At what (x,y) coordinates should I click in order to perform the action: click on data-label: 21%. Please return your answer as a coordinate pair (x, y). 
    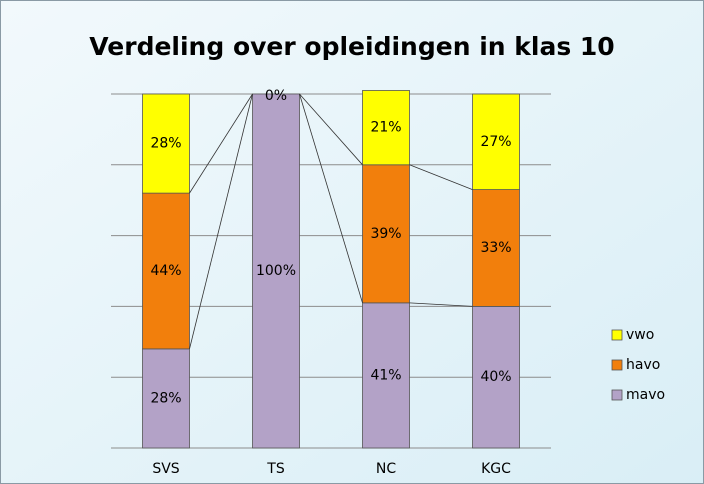
    Looking at the image, I should click on (385, 128).